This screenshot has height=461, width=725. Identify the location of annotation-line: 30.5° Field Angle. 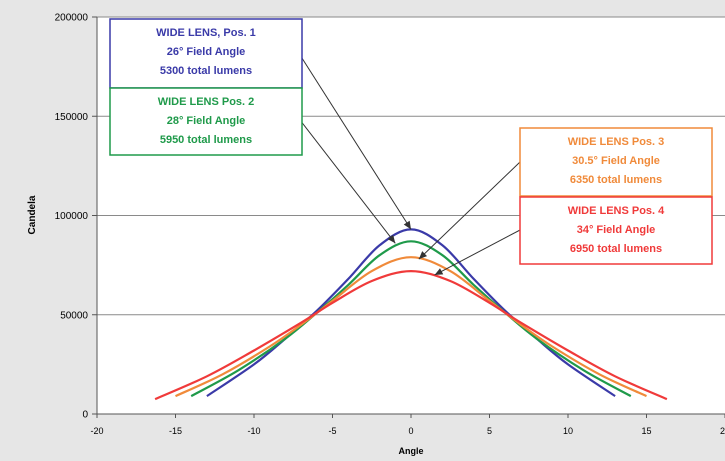
(616, 161).